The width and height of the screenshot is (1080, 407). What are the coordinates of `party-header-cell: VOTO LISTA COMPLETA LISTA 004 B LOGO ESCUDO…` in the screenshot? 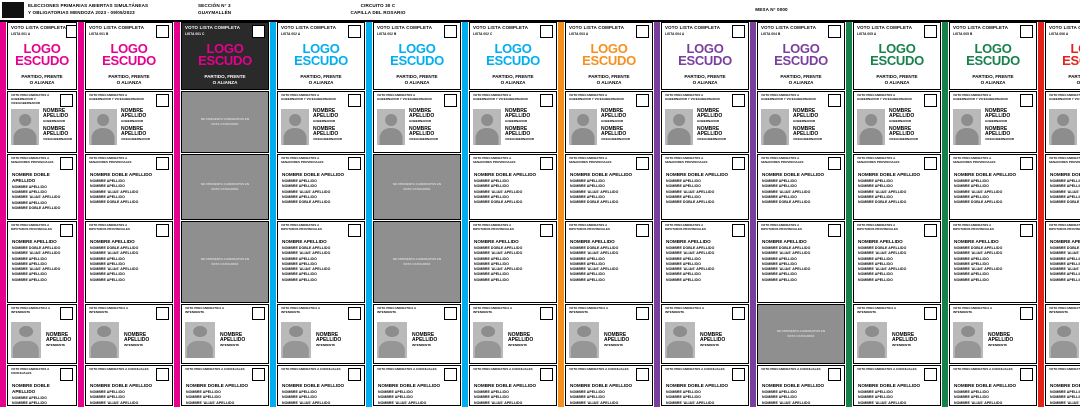 It's located at (801, 56).